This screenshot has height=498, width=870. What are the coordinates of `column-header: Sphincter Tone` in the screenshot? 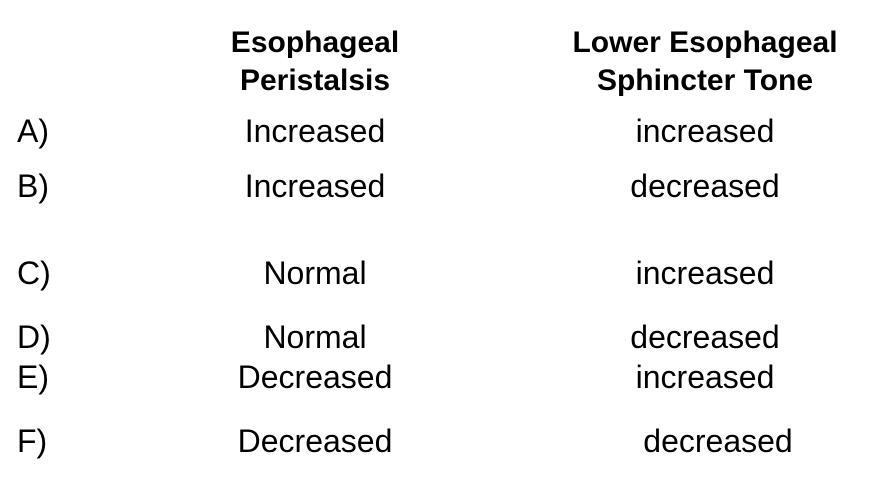 It's located at (705, 80).